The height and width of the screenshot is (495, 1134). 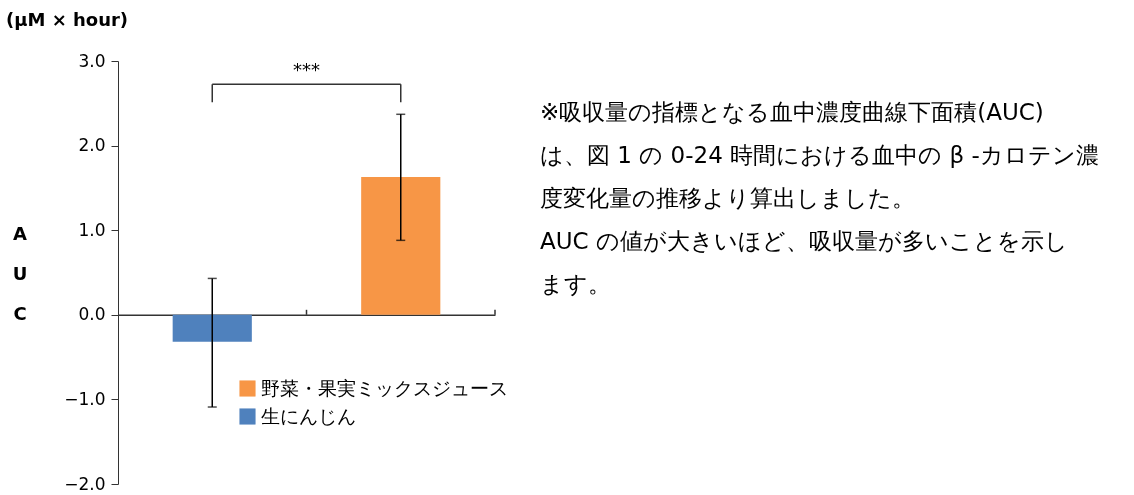 I want to click on text: ※吸収量の指標となる血中濃度曲線下面積(AUC)は、図 1 の 0-24 時間における血中の β -カロテン濃度変化量の推移より算出しました。, so click(x=819, y=155).